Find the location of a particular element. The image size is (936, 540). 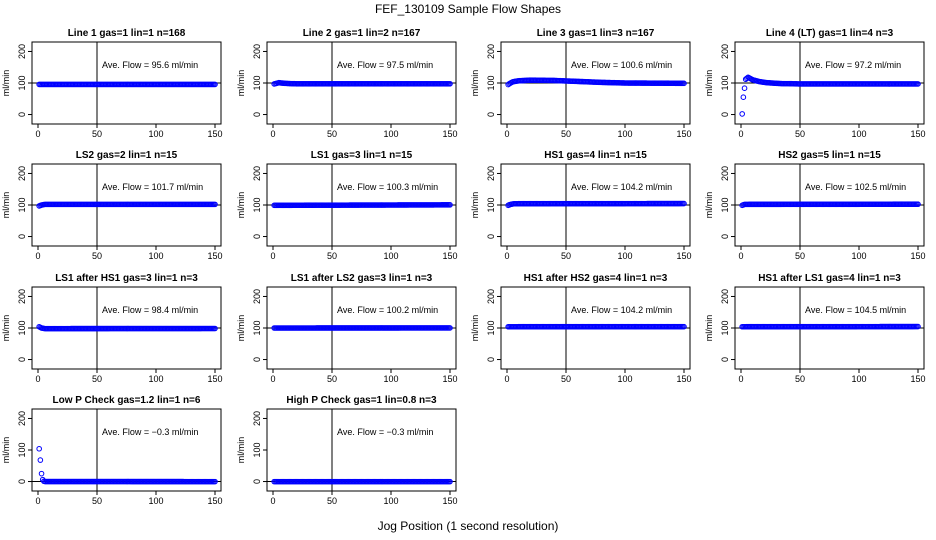

average-flow-annotation: Ave. Flow = 104.5 ml/min is located at coordinates (855, 310).